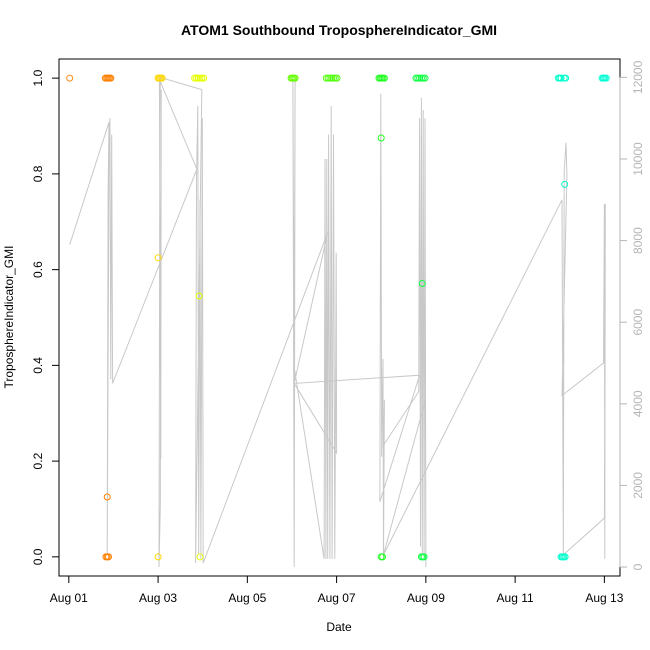  What do you see at coordinates (38, 460) in the screenshot?
I see `y-tick-label: 0.2` at bounding box center [38, 460].